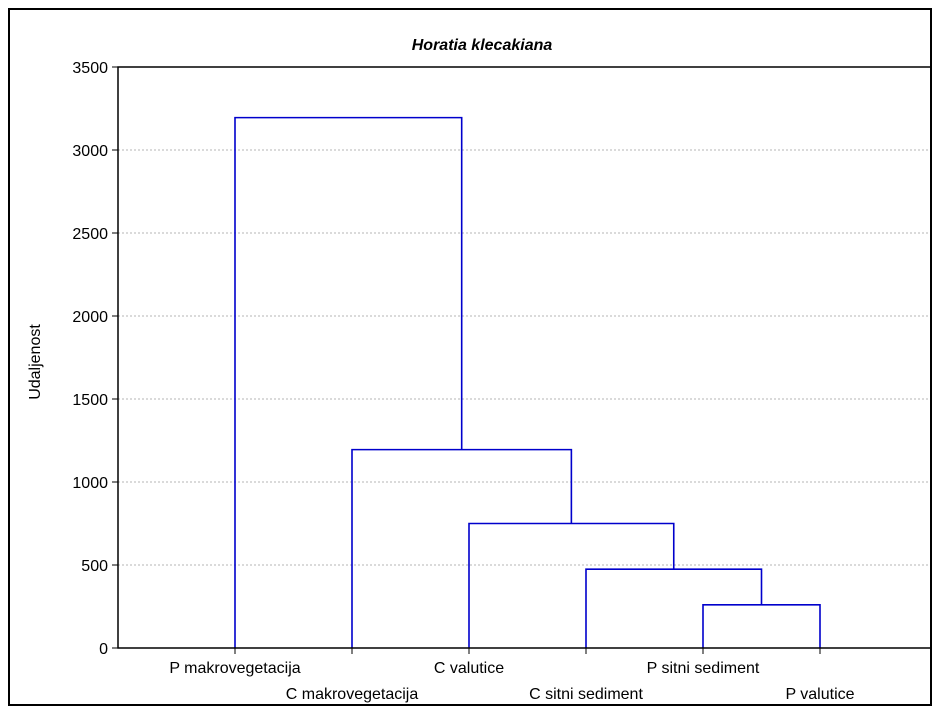 The height and width of the screenshot is (714, 945). I want to click on y-tick-label: 2000, so click(90, 317).